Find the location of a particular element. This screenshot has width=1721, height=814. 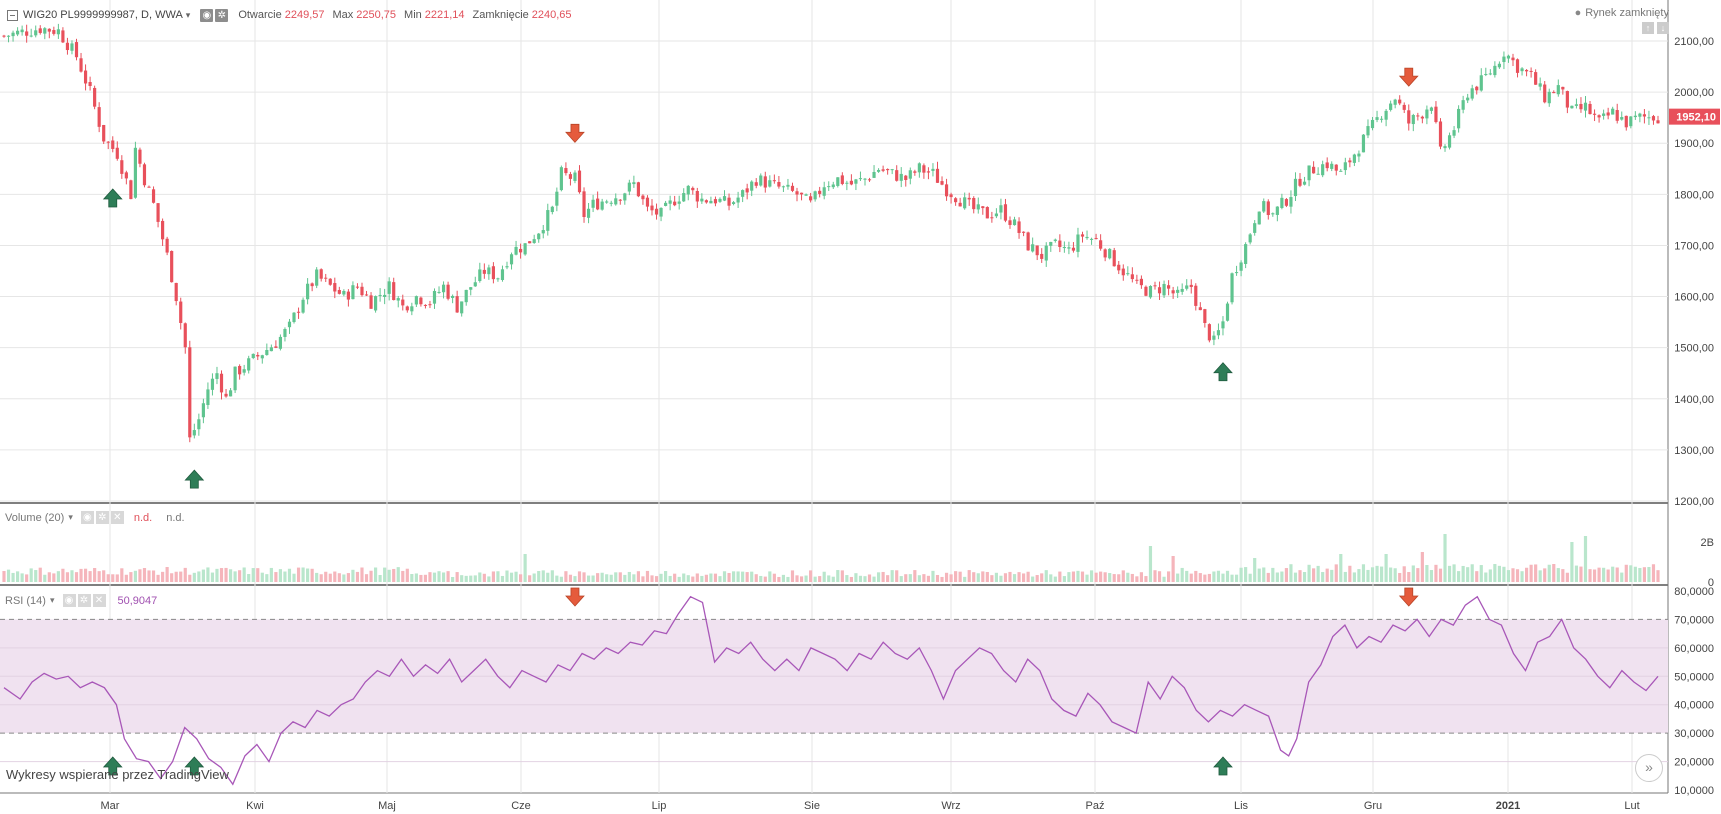

x-tick-label: Lis is located at coordinates (1241, 806).